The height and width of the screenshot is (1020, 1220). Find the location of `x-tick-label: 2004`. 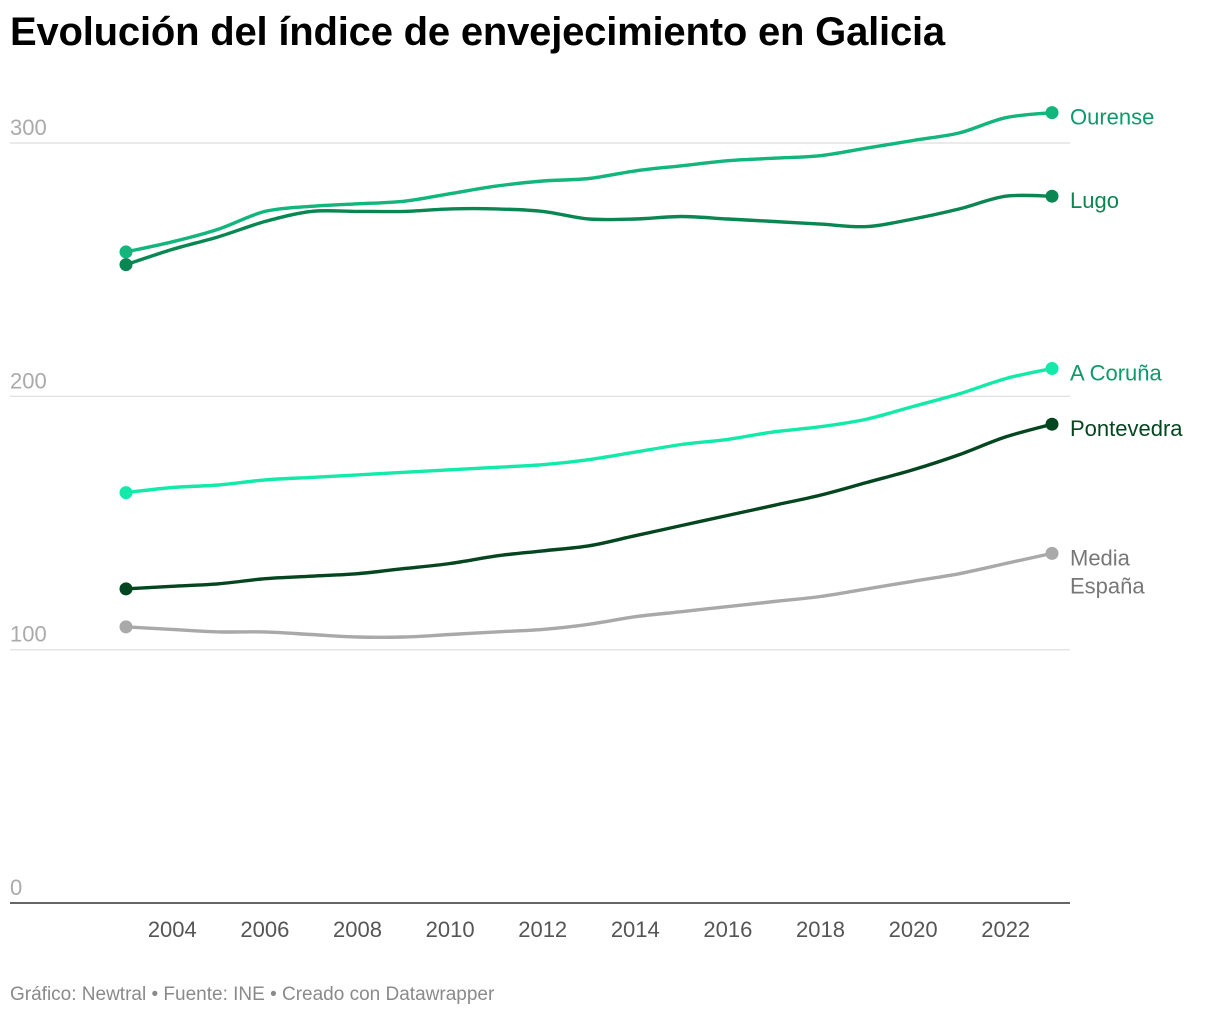

x-tick-label: 2004 is located at coordinates (172, 929).